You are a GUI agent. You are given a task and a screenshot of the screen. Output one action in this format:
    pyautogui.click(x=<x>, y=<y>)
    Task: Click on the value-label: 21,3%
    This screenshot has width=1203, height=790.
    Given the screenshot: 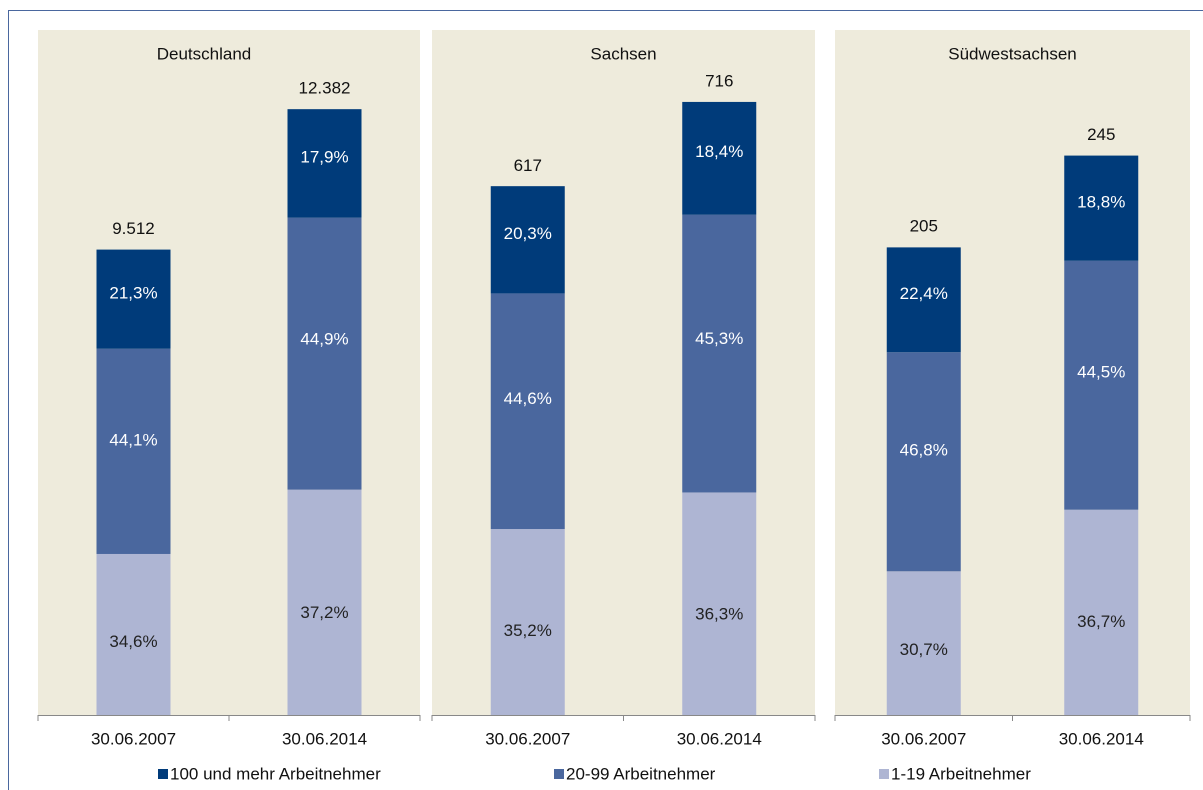 What is the action you would take?
    pyautogui.click(x=133, y=293)
    